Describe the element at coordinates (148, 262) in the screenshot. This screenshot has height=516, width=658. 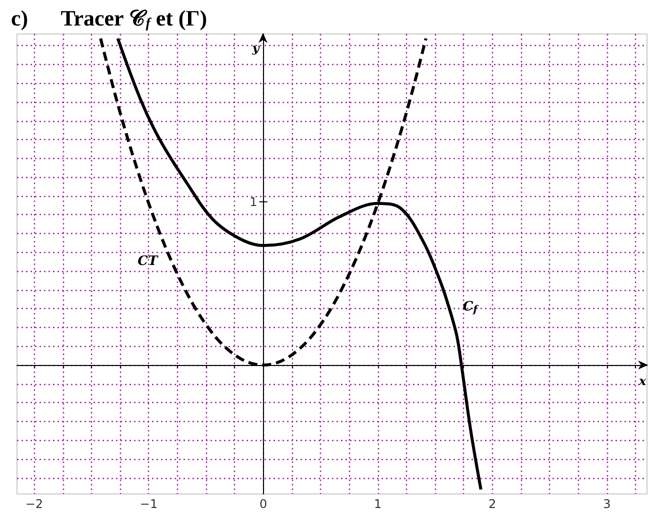
I see `series-label: CT` at that location.